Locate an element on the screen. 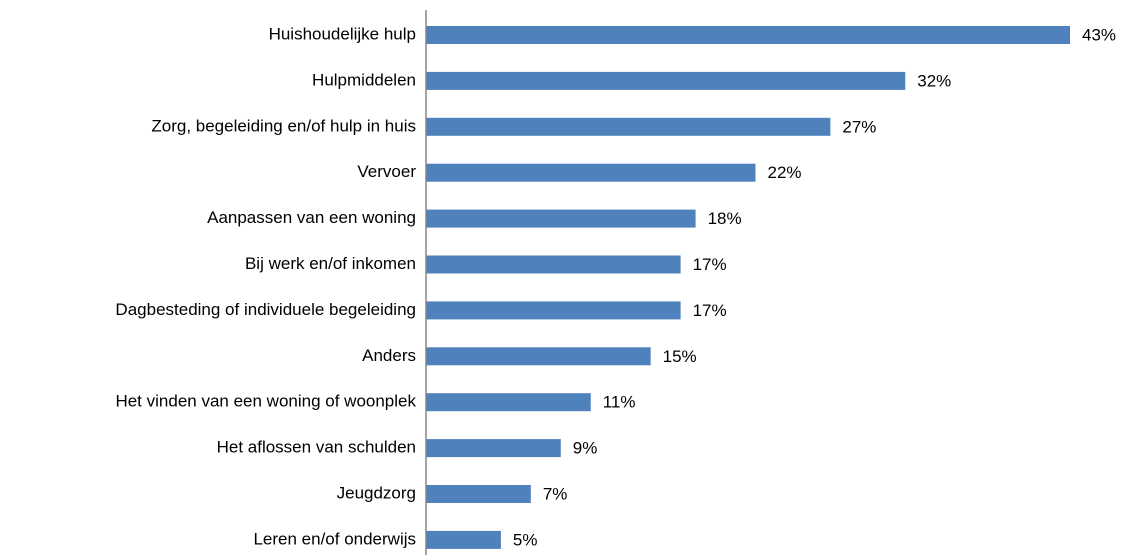 This screenshot has height=555, width=1127. category-label: Bij werk en/of inkomen is located at coordinates (330, 263).